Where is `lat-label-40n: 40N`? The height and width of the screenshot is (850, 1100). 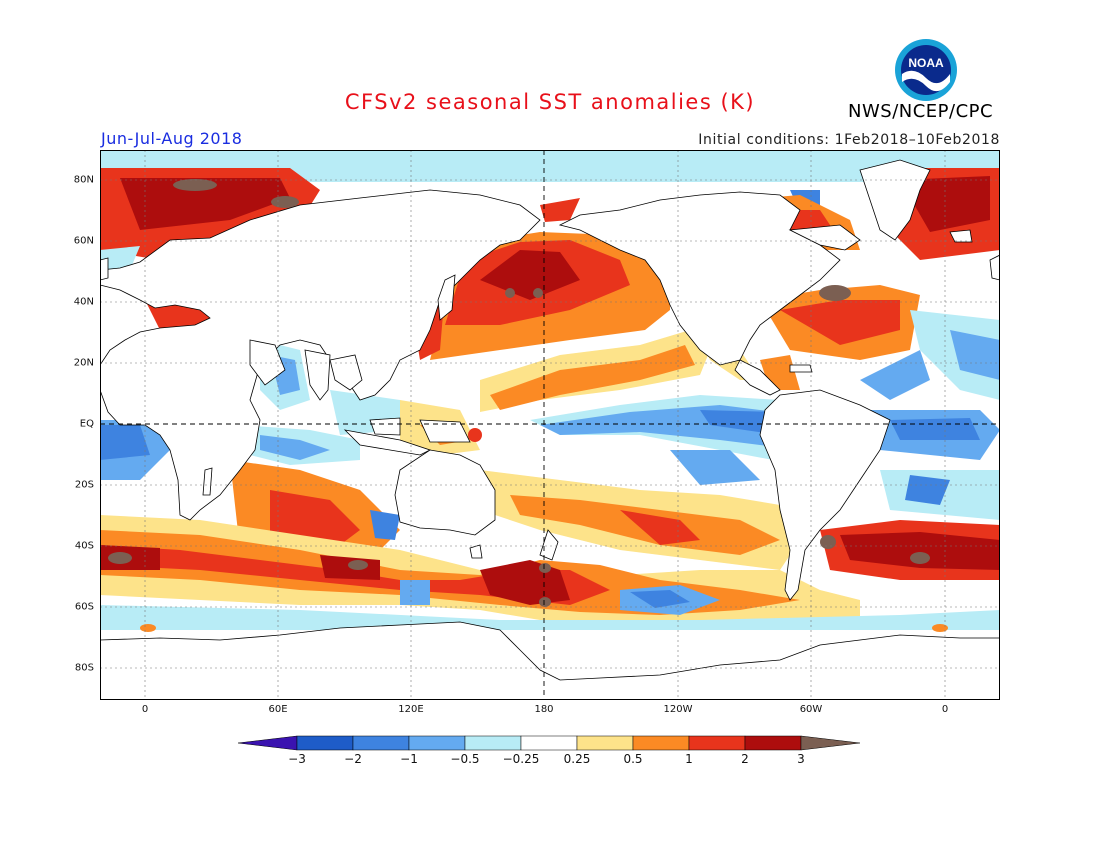 lat-label-40n: 40N is located at coordinates (83, 302).